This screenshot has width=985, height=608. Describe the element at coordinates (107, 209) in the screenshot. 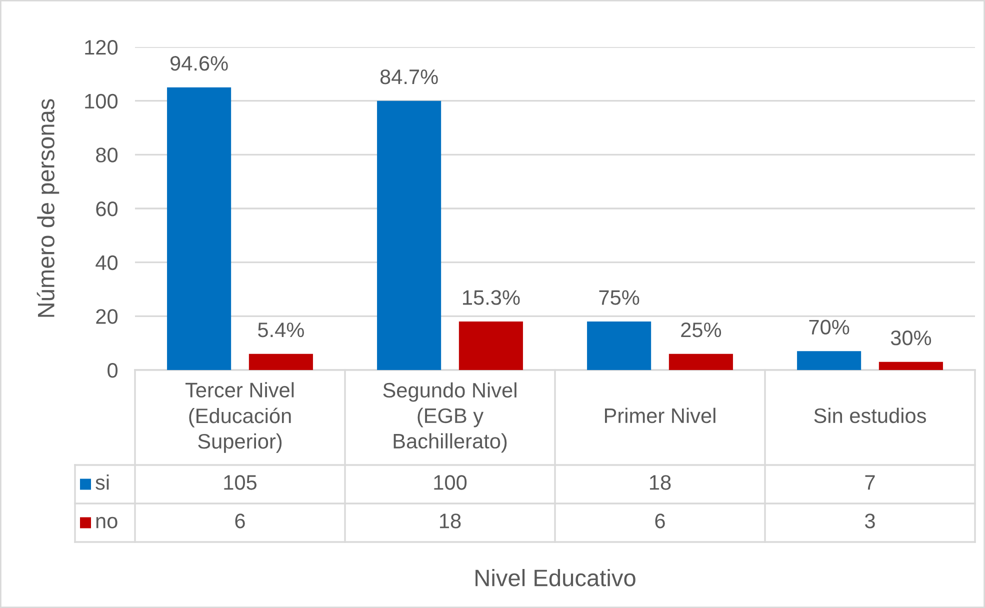

I see `y-tick-label: 60` at that location.